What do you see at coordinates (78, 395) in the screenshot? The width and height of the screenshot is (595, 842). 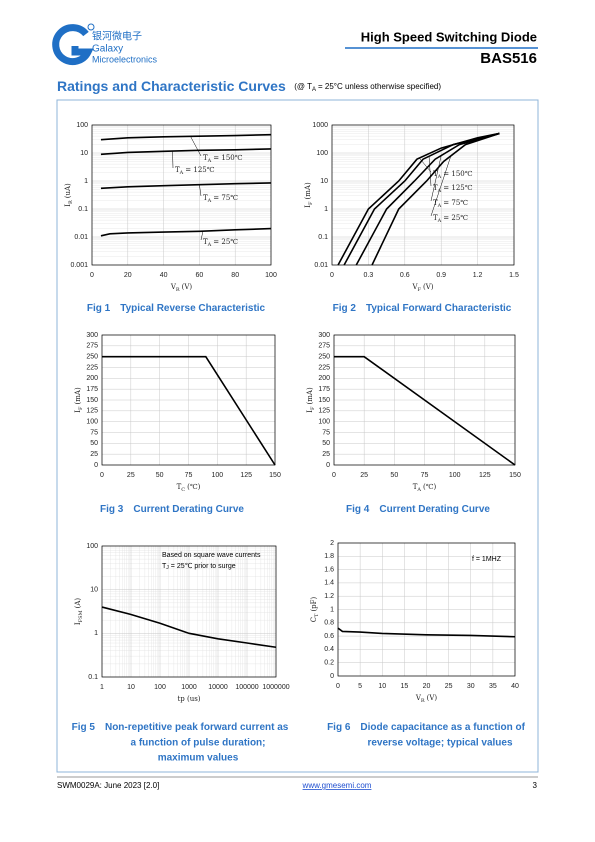 I see `label-unit: (mA)` at bounding box center [78, 395].